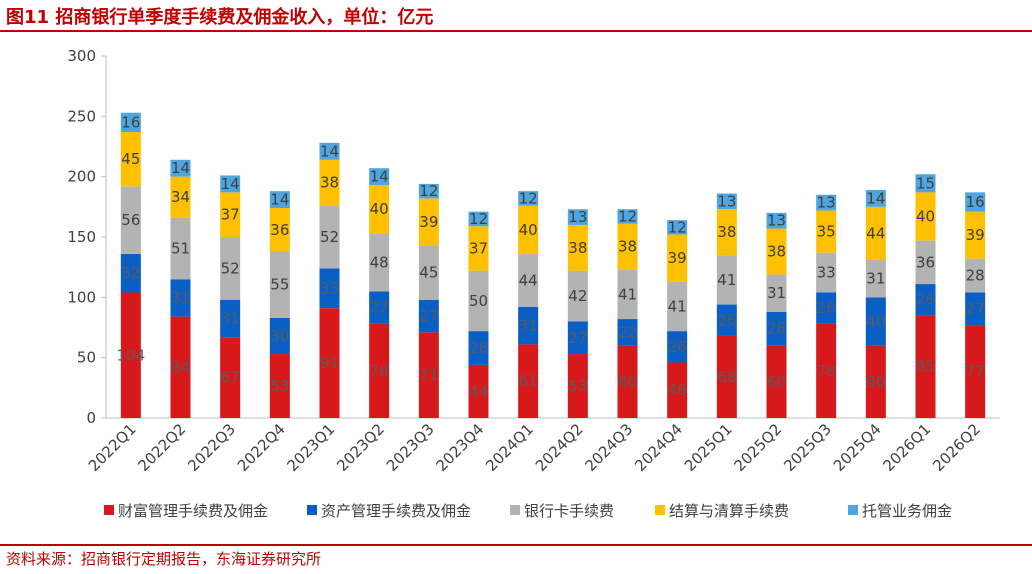 This screenshot has height=574, width=1032. What do you see at coordinates (807, 447) in the screenshot?
I see `x-tick-label: 2025Q3` at bounding box center [807, 447].